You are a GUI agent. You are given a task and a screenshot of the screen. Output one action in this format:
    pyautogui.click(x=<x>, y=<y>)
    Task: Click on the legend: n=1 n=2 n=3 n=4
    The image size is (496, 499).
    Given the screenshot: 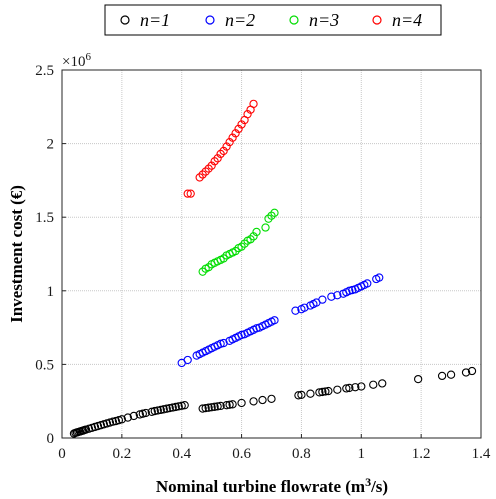 What is the action you would take?
    pyautogui.click(x=273, y=20)
    